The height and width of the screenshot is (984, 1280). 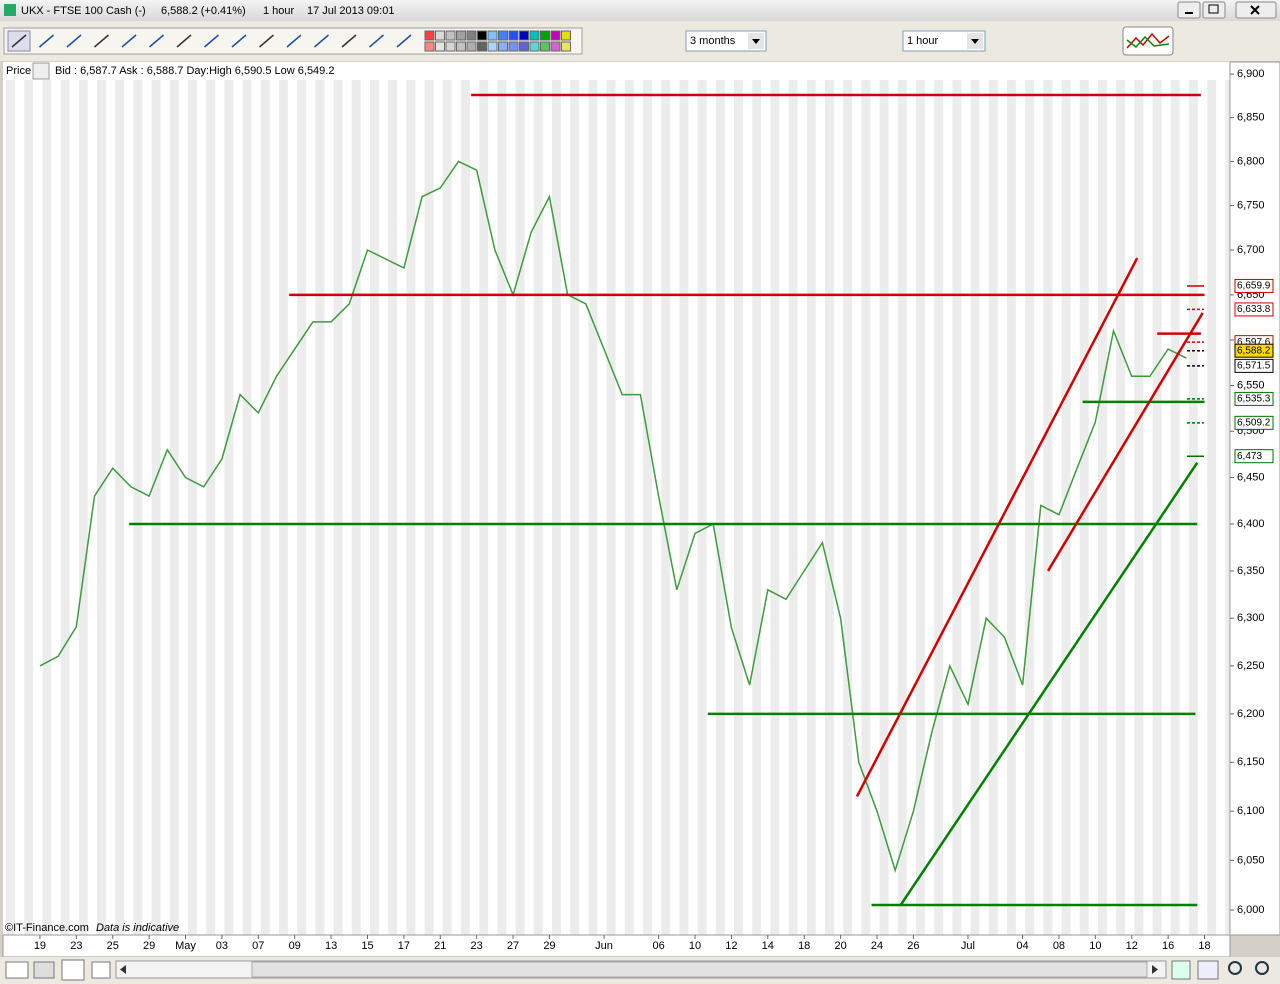 What do you see at coordinates (1235, 968) in the screenshot?
I see `zoom-out-button` at bounding box center [1235, 968].